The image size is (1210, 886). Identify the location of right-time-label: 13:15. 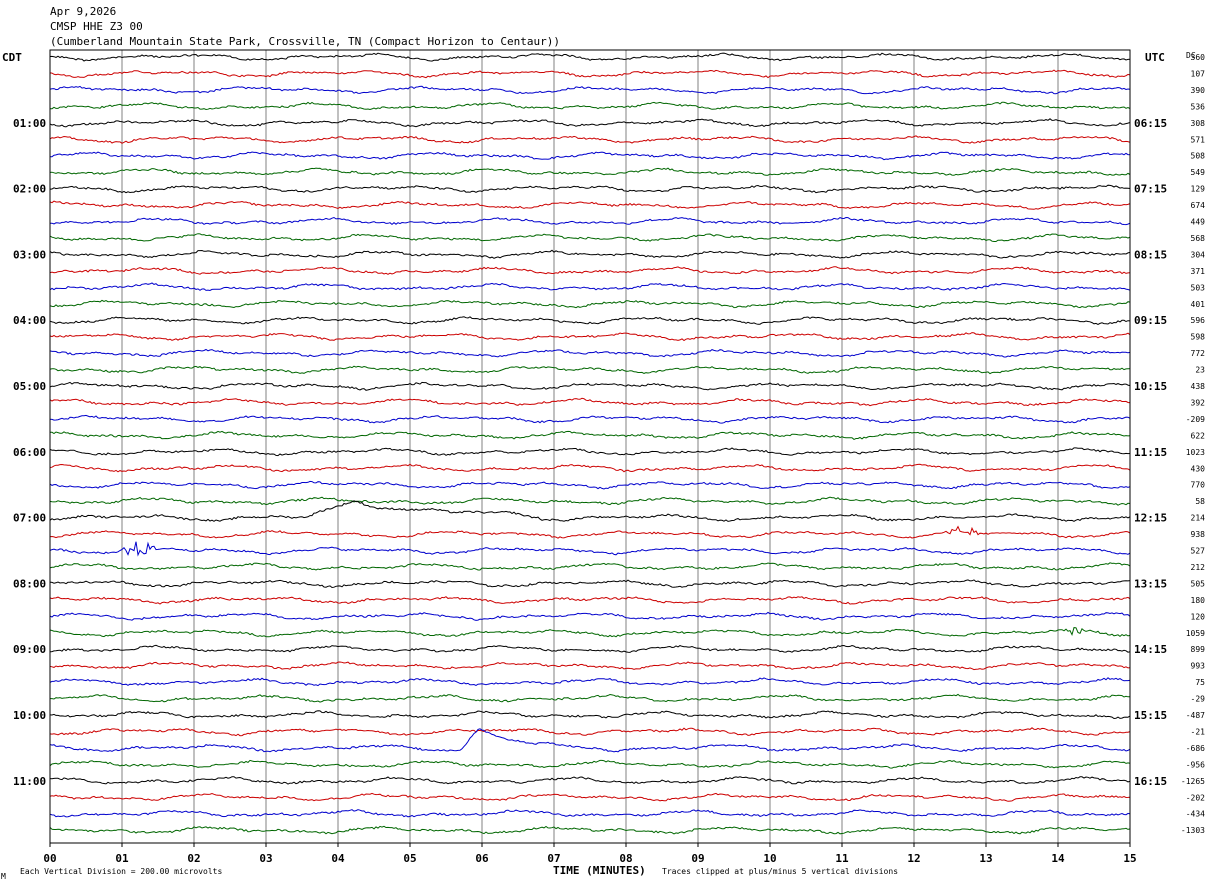
(1150, 583).